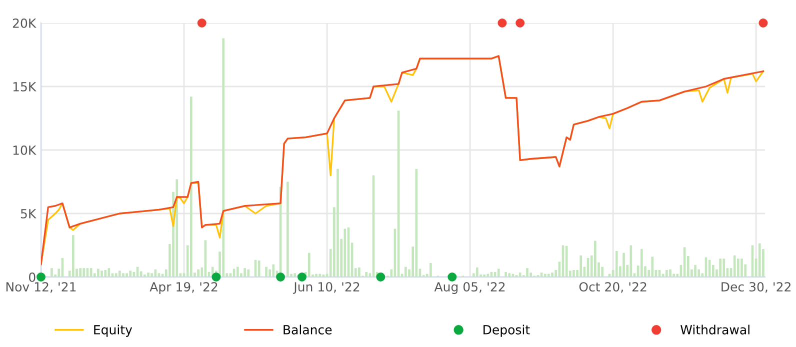 This screenshot has width=796, height=347. What do you see at coordinates (113, 330) in the screenshot?
I see `legend-label: Equity` at bounding box center [113, 330].